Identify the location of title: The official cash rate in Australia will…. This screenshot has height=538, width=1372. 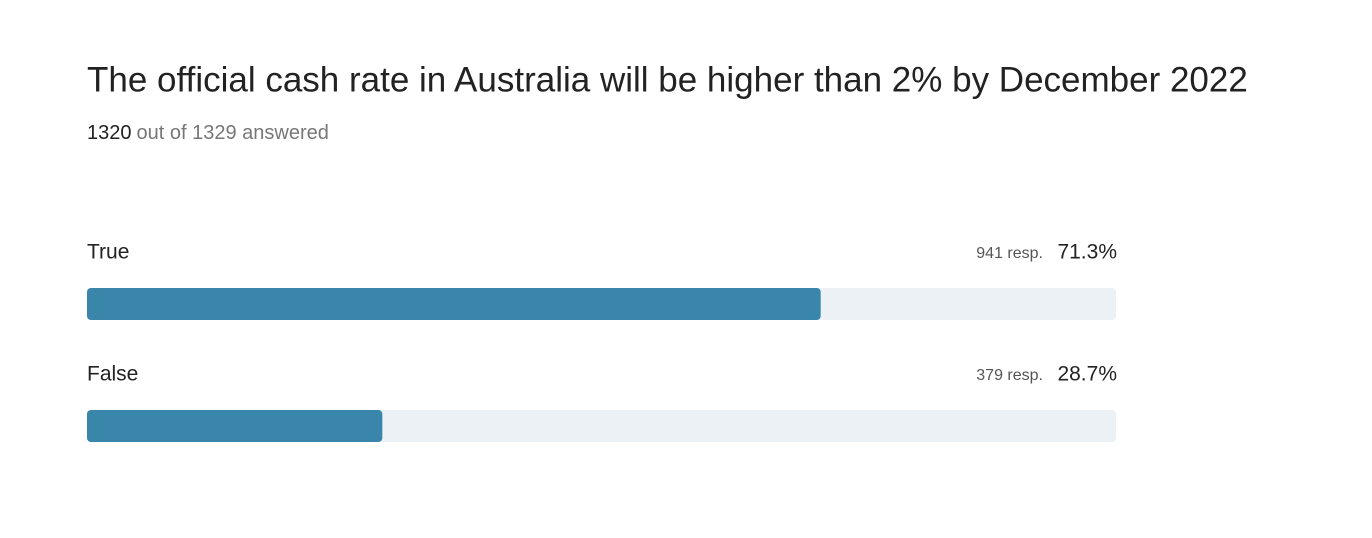
(667, 79).